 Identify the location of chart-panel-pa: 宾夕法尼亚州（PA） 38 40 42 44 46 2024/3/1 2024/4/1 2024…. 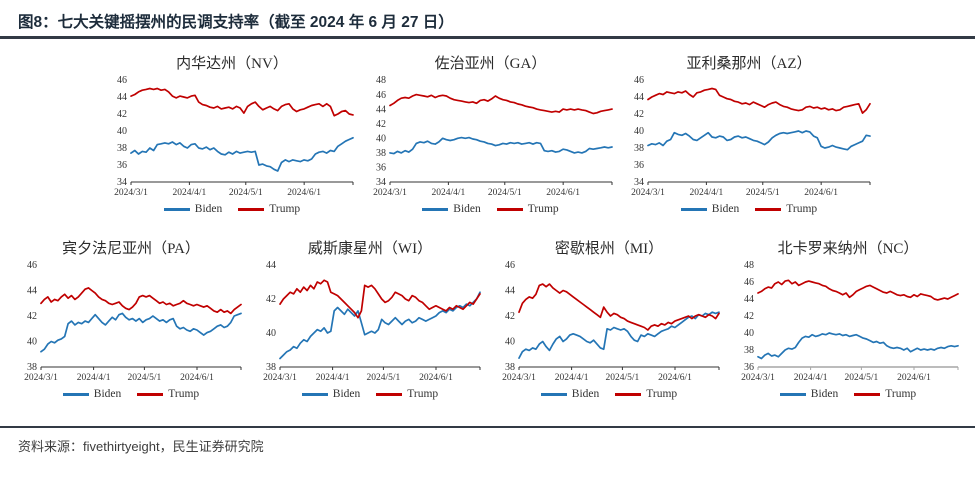
(131, 319).